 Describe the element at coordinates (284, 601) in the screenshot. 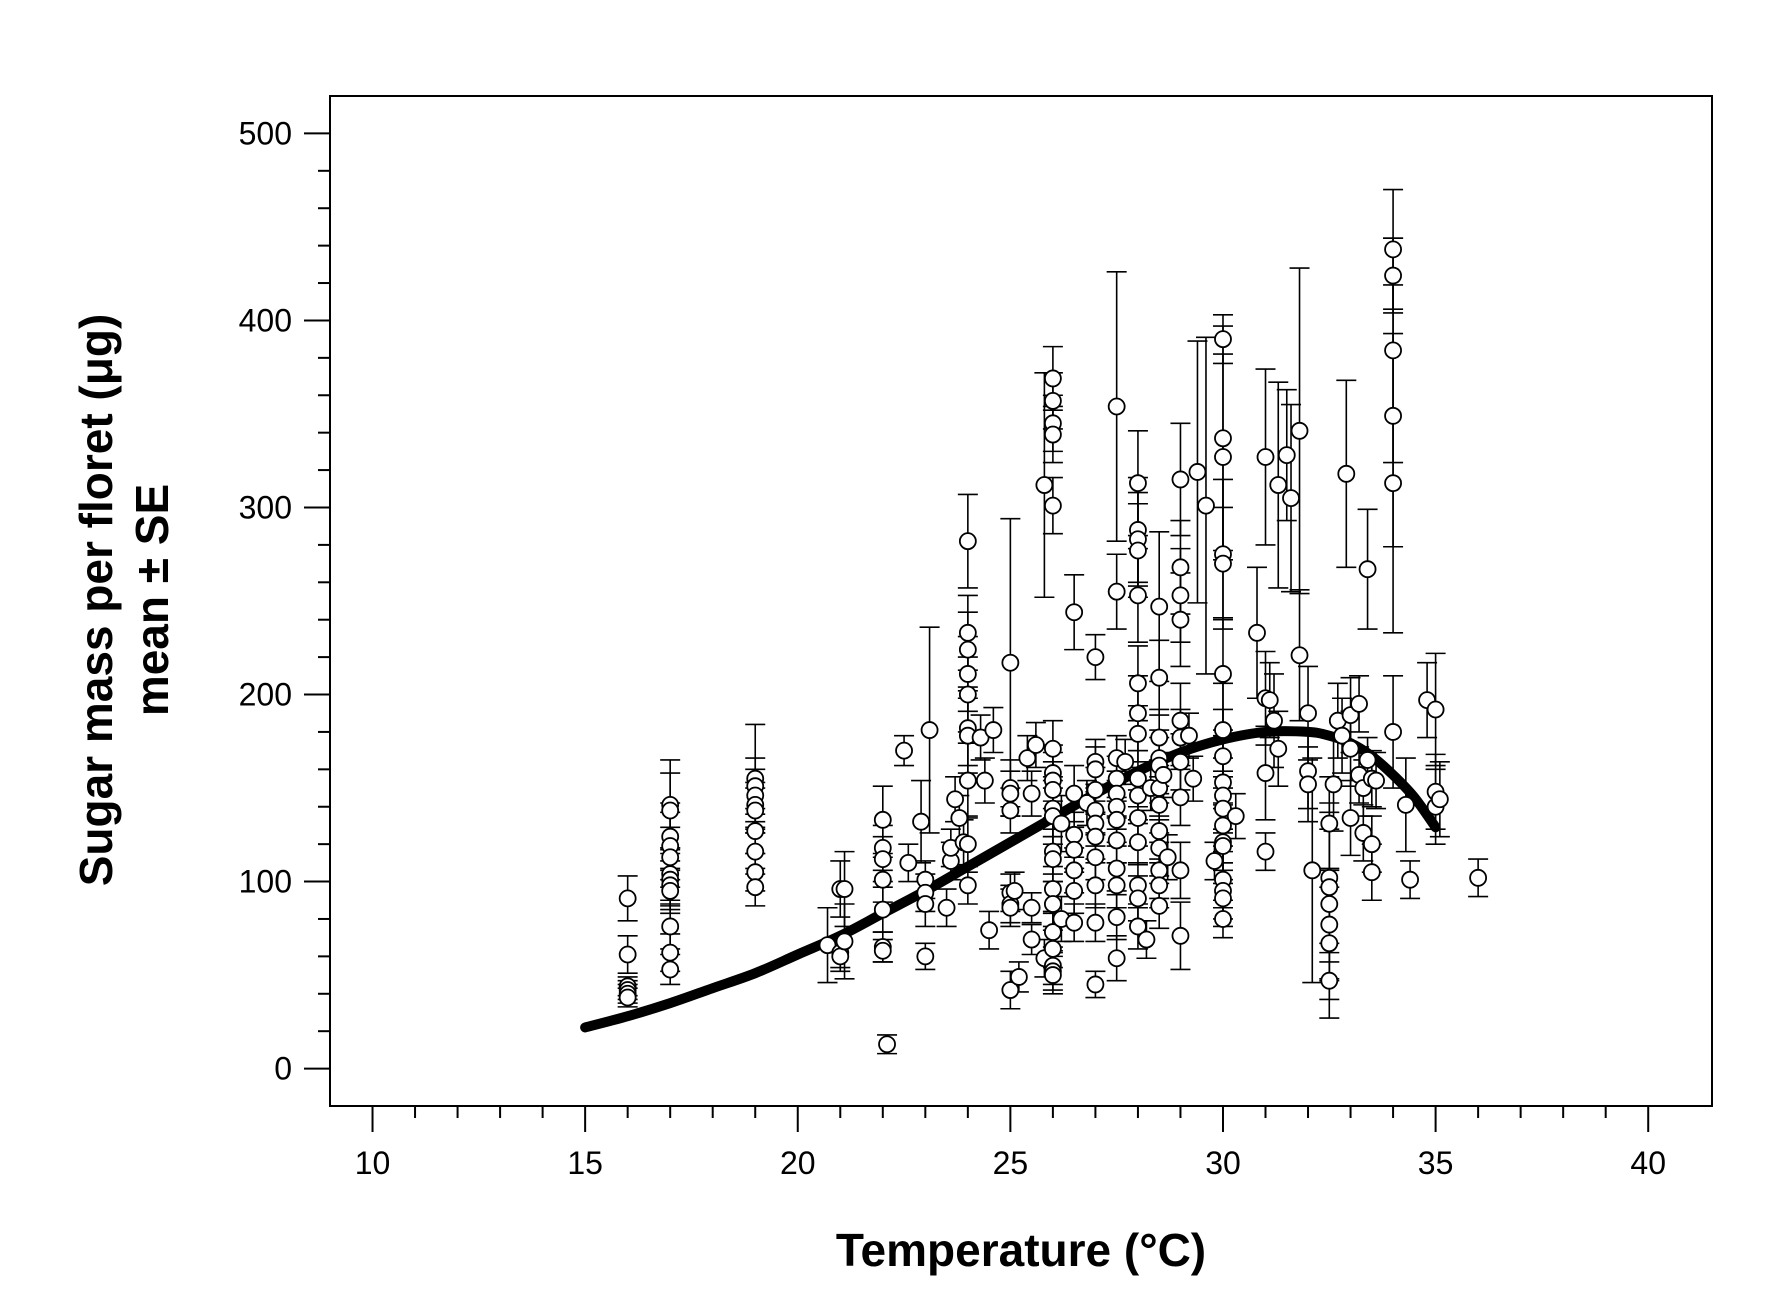

I see `y-axis: 0 100 200 300 400 500` at that location.